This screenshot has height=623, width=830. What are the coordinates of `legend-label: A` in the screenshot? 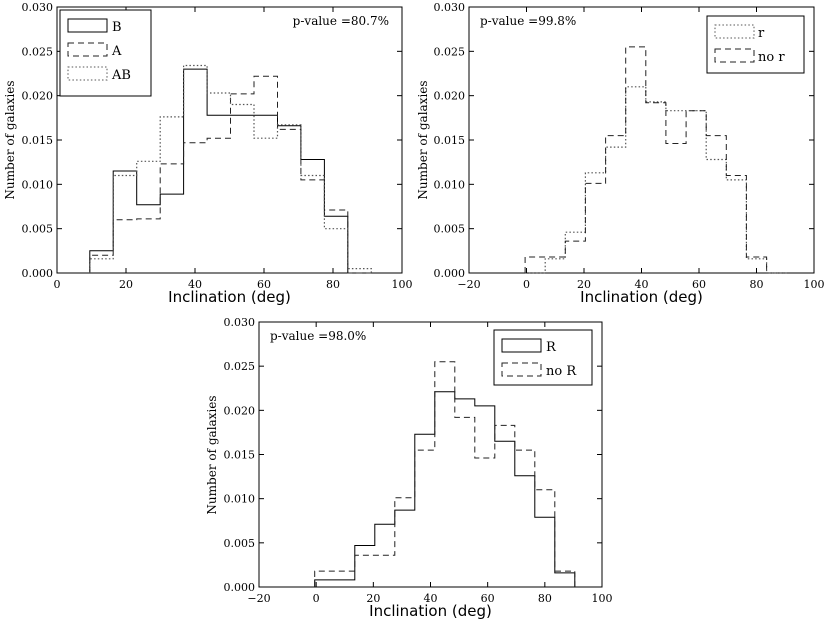 It's located at (116, 51).